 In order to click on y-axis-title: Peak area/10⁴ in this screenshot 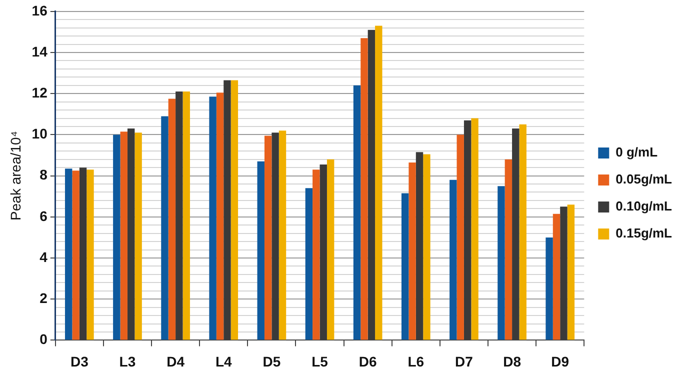, I will do `click(15, 175)`.